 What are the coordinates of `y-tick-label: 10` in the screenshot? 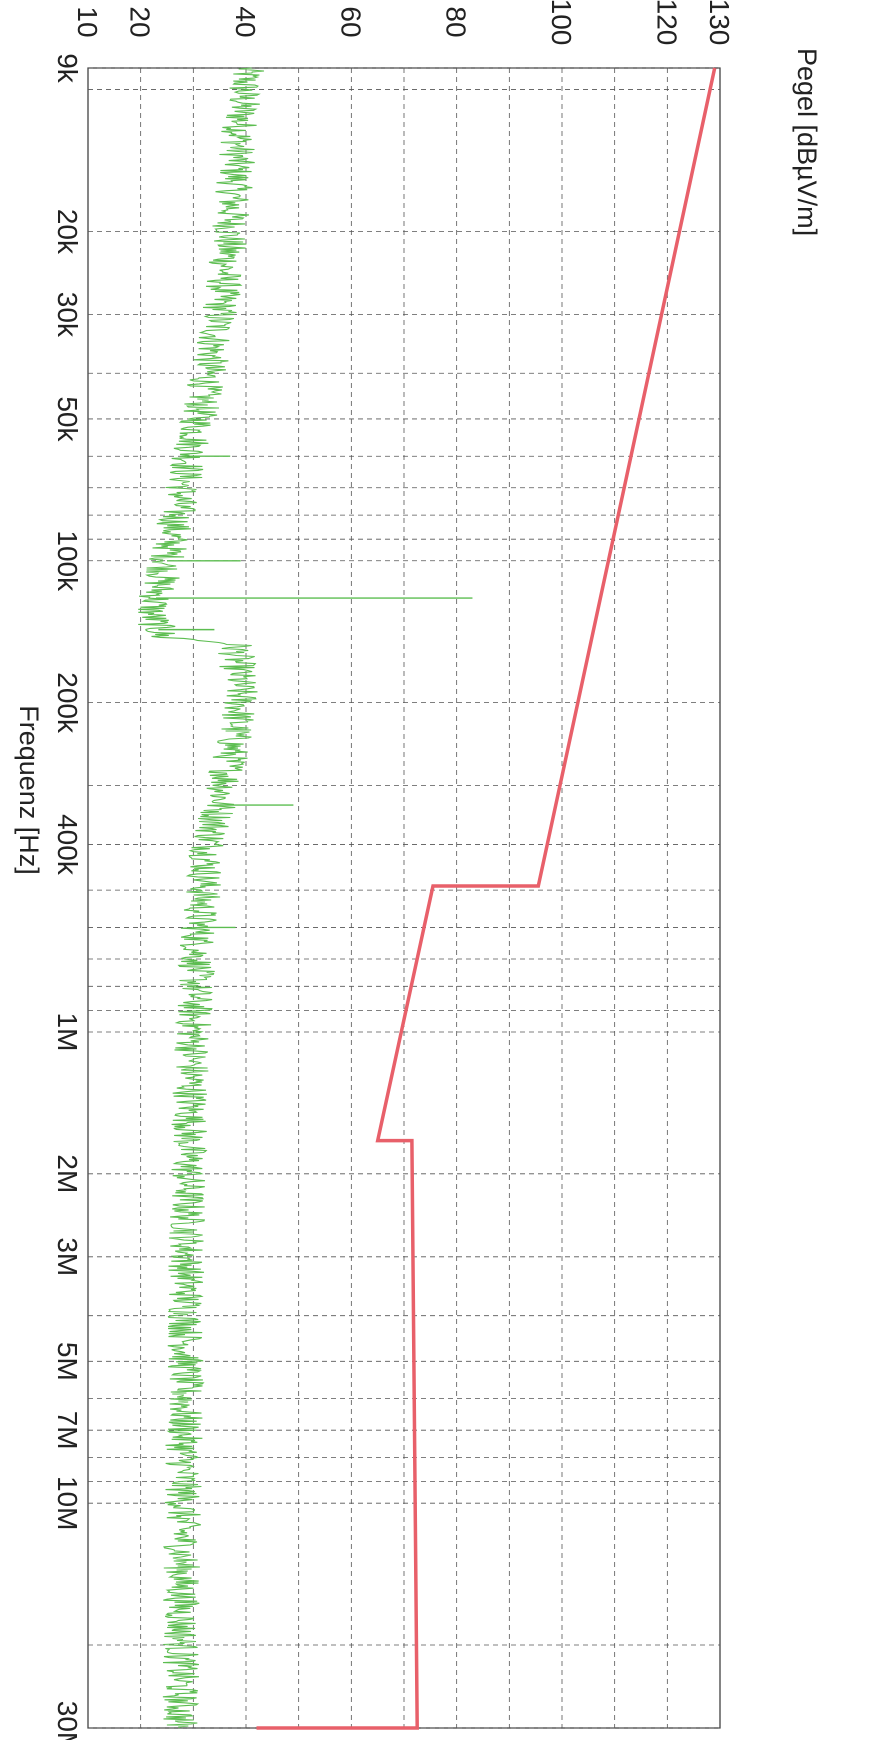 It's located at (87, 21).